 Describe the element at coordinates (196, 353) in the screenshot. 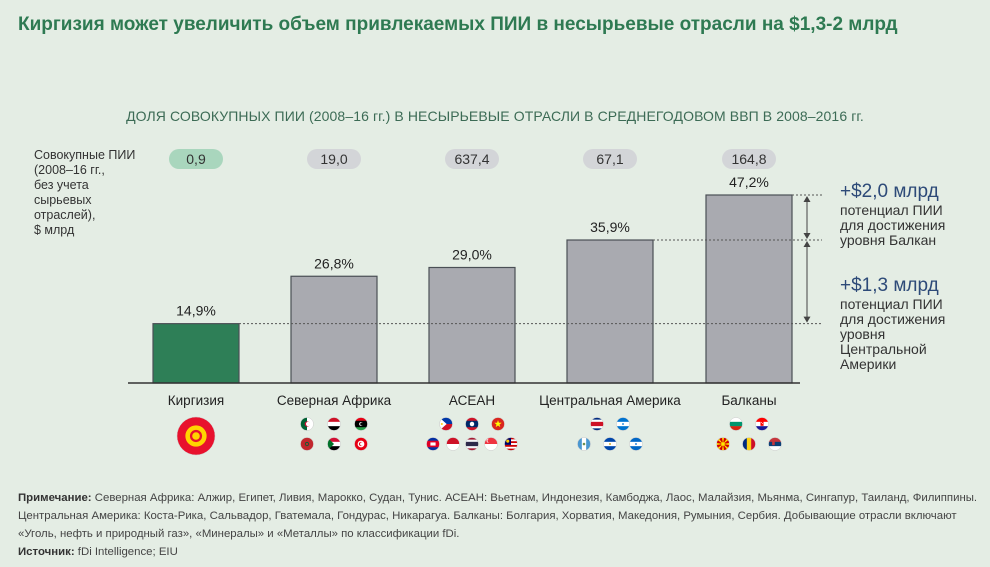

I see `bar` at that location.